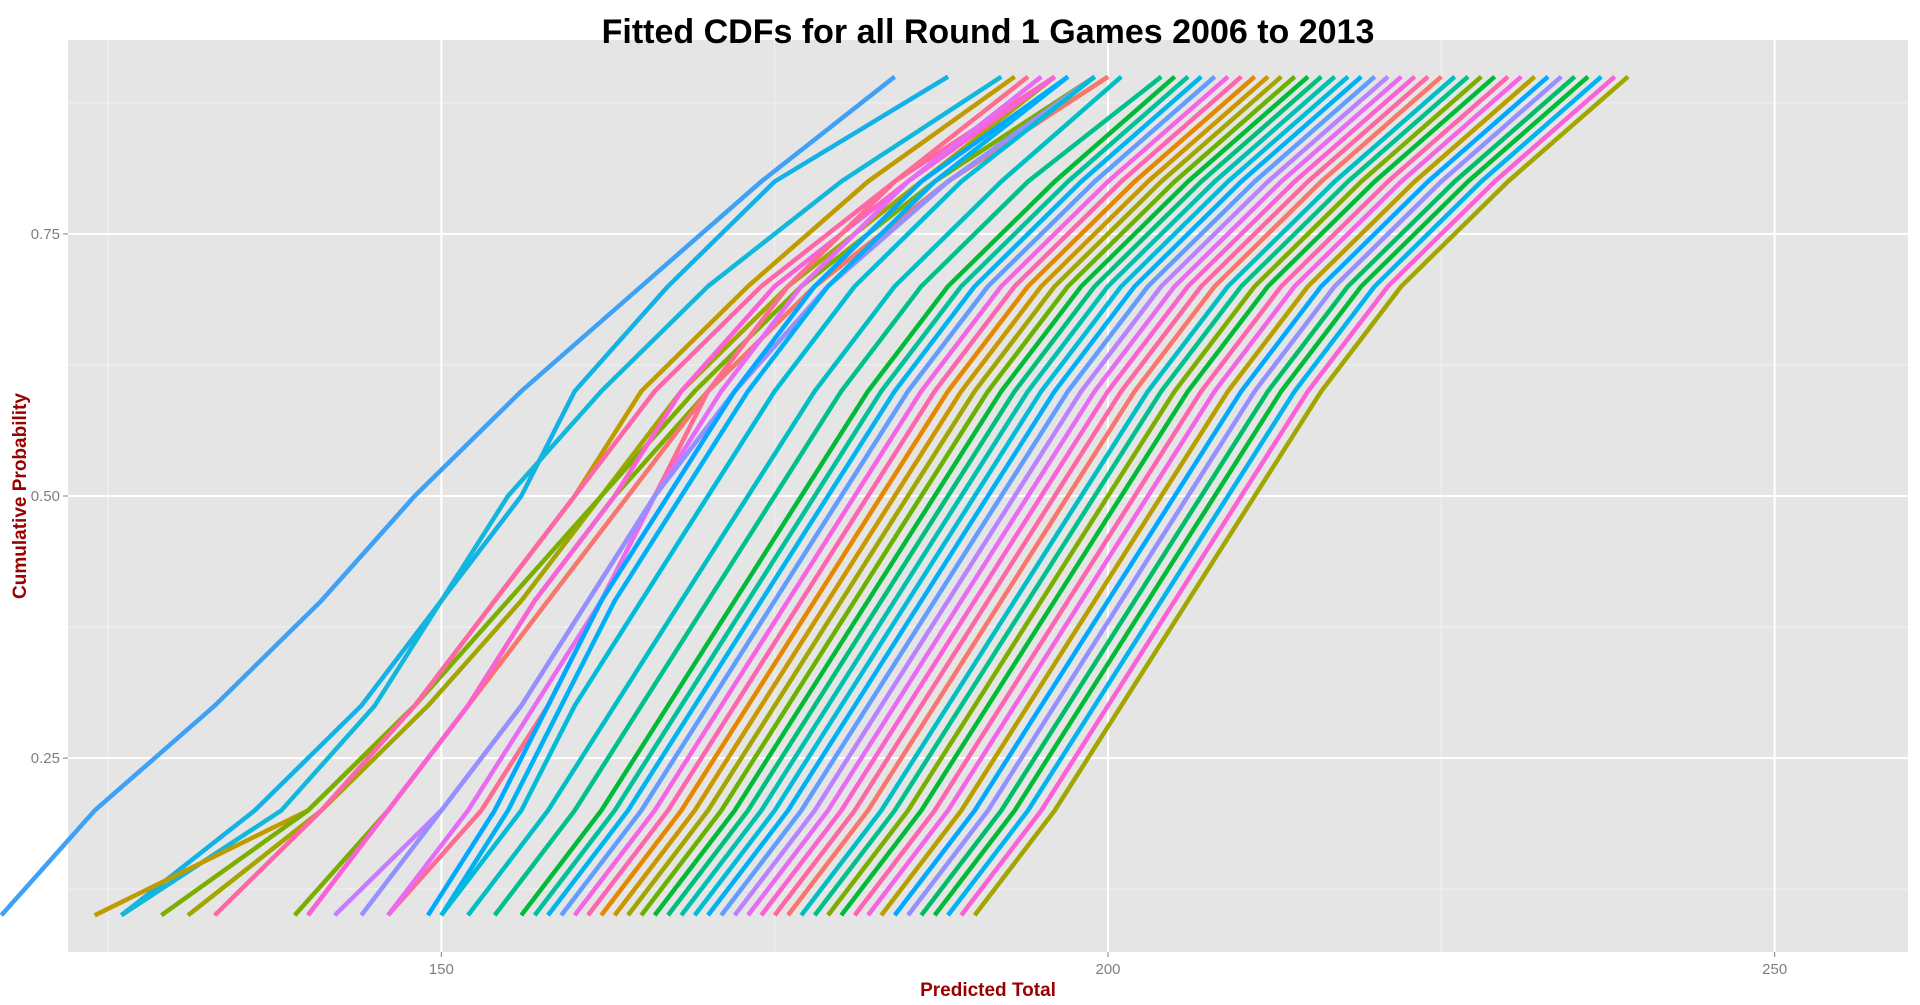 This screenshot has width=1920, height=1005. Describe the element at coordinates (1107, 969) in the screenshot. I see `x-tick-label: 200` at that location.